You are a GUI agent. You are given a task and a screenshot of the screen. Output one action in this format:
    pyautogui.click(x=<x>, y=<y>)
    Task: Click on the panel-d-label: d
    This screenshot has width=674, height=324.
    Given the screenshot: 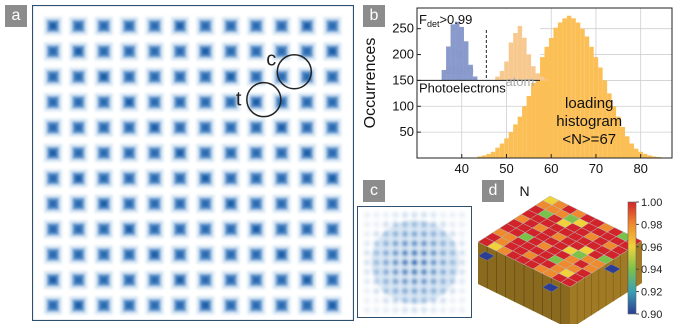 What is the action you would take?
    pyautogui.click(x=493, y=191)
    